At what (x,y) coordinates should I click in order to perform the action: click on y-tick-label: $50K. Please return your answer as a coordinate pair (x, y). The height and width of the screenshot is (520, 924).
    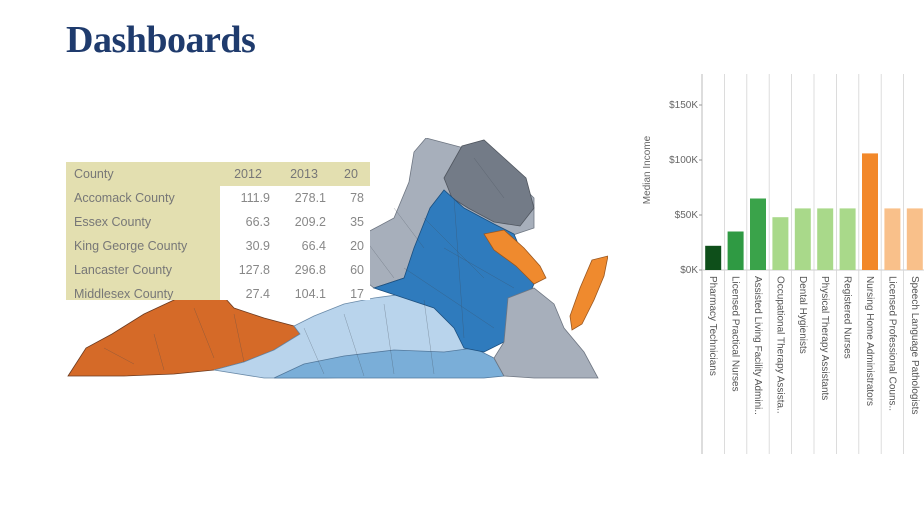
    Looking at the image, I should click on (687, 215).